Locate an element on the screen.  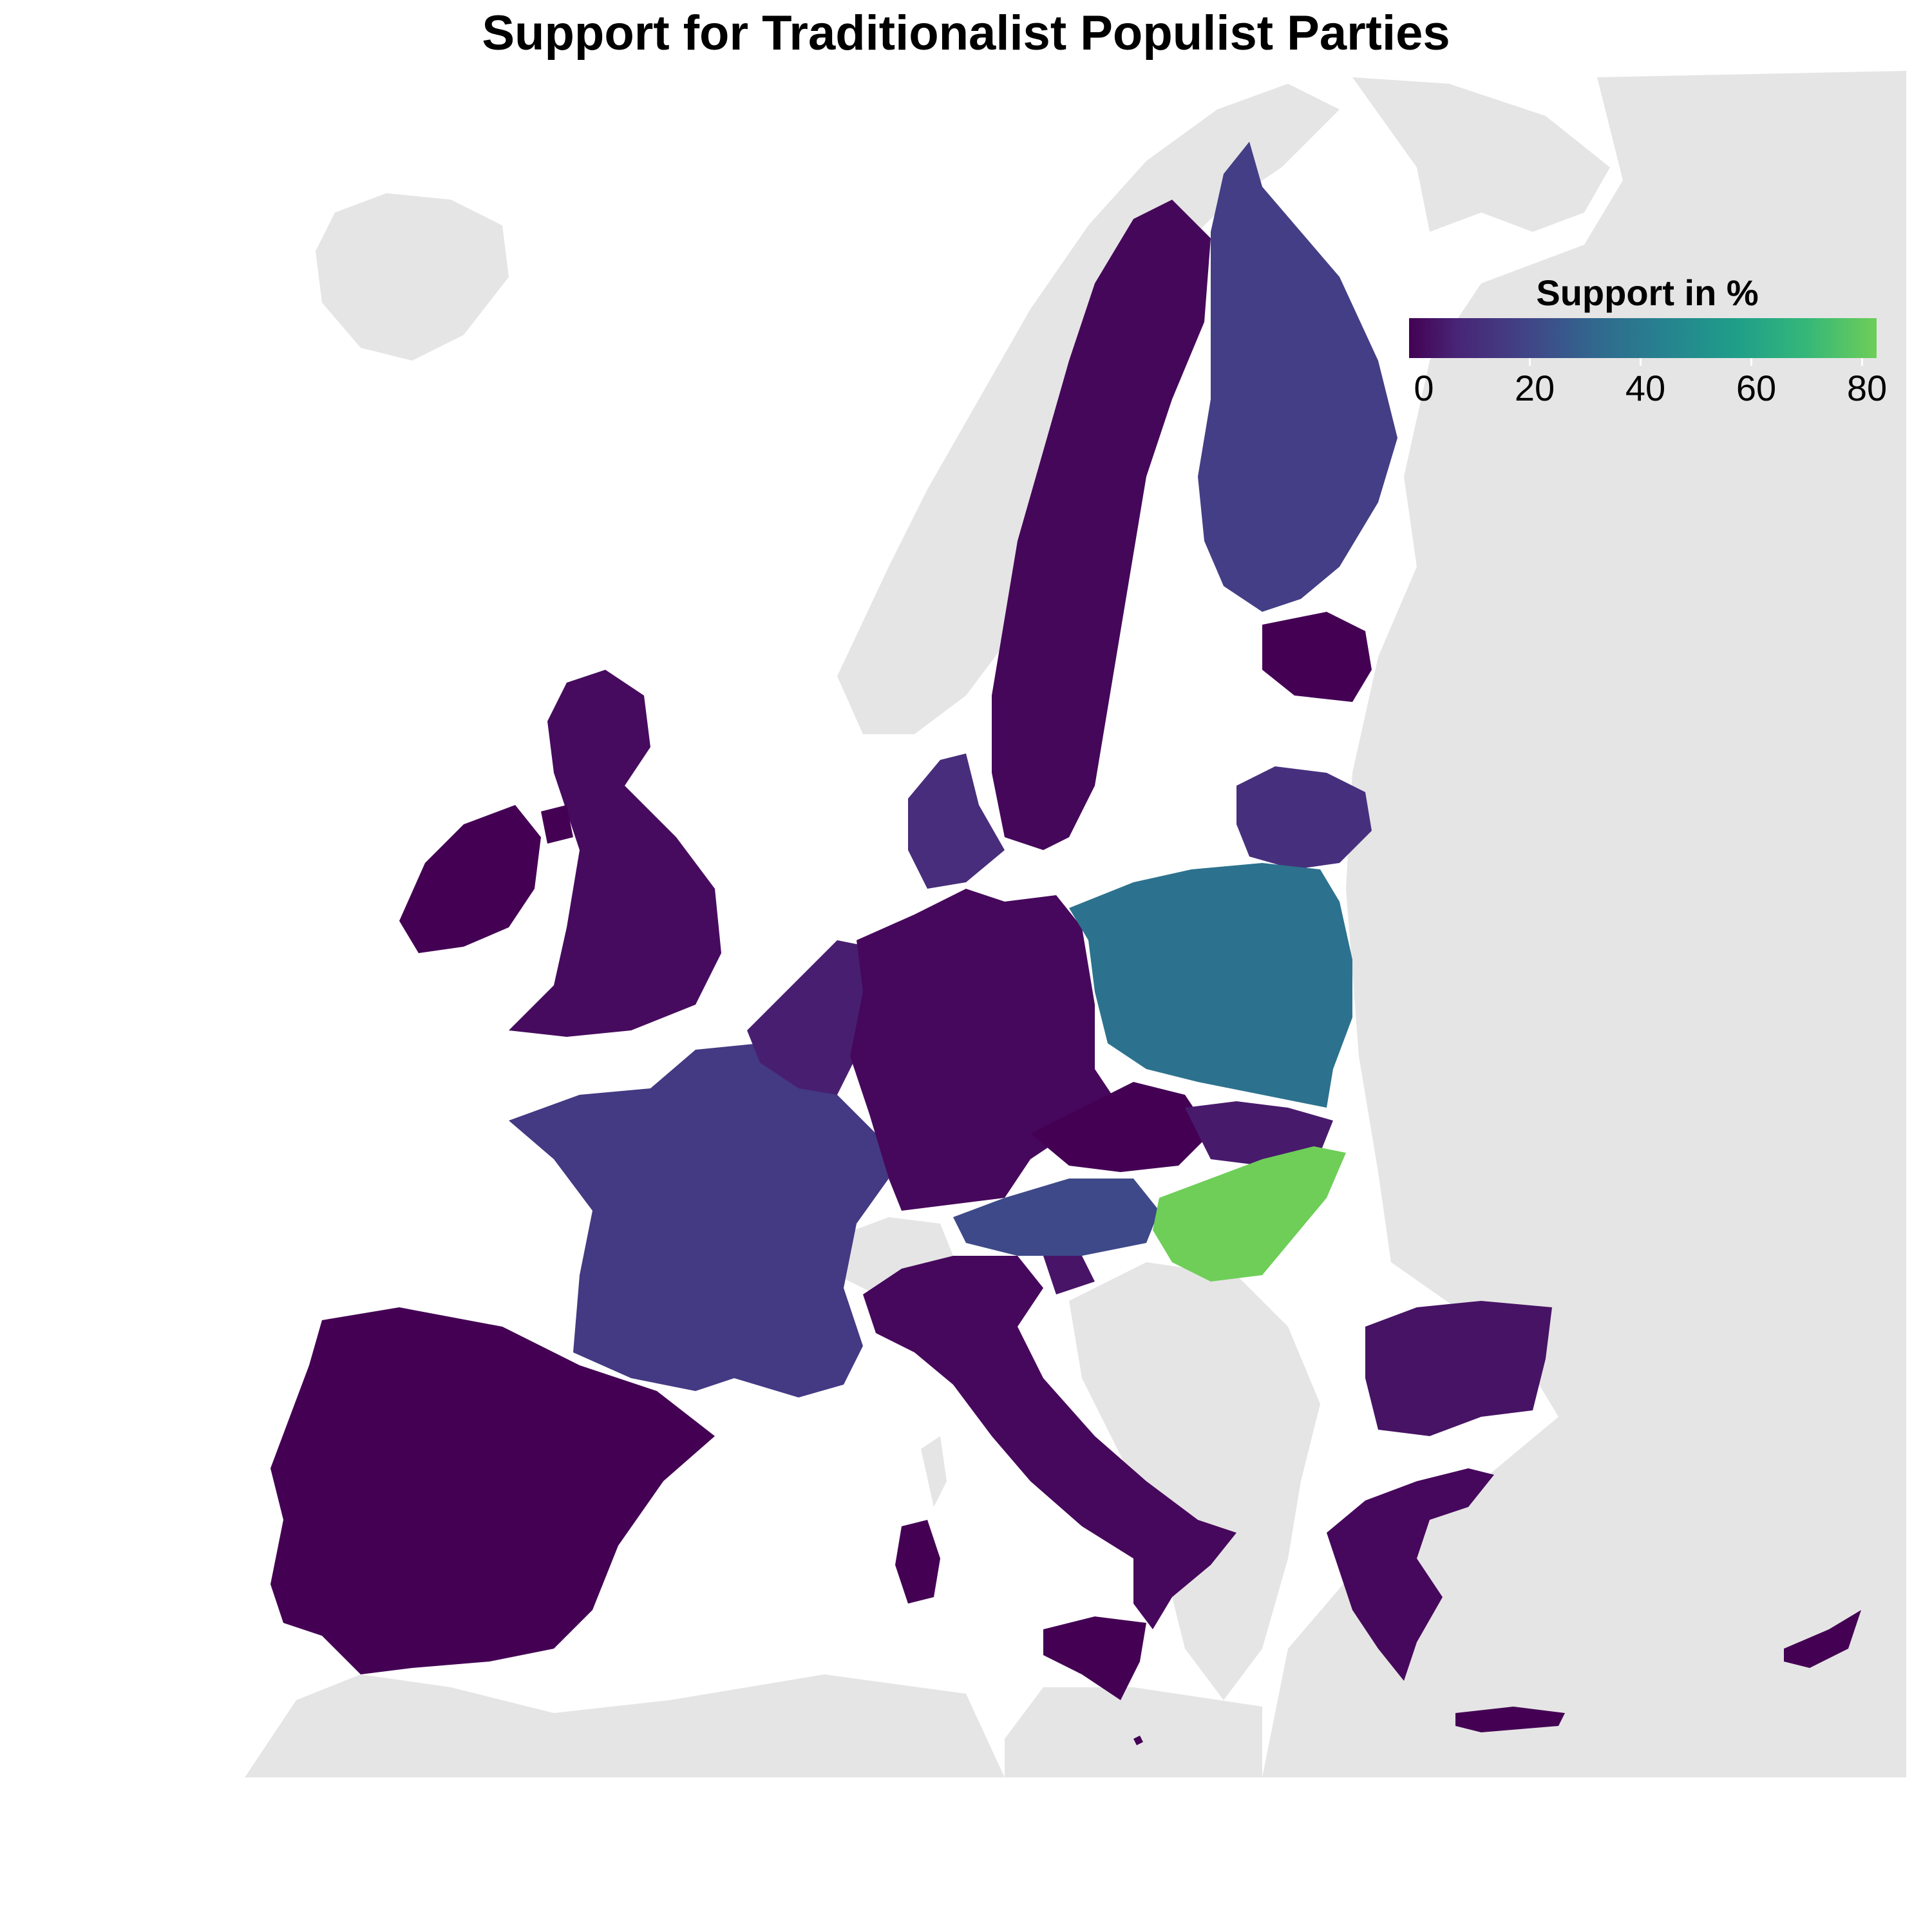
land-iceland is located at coordinates (413, 277).